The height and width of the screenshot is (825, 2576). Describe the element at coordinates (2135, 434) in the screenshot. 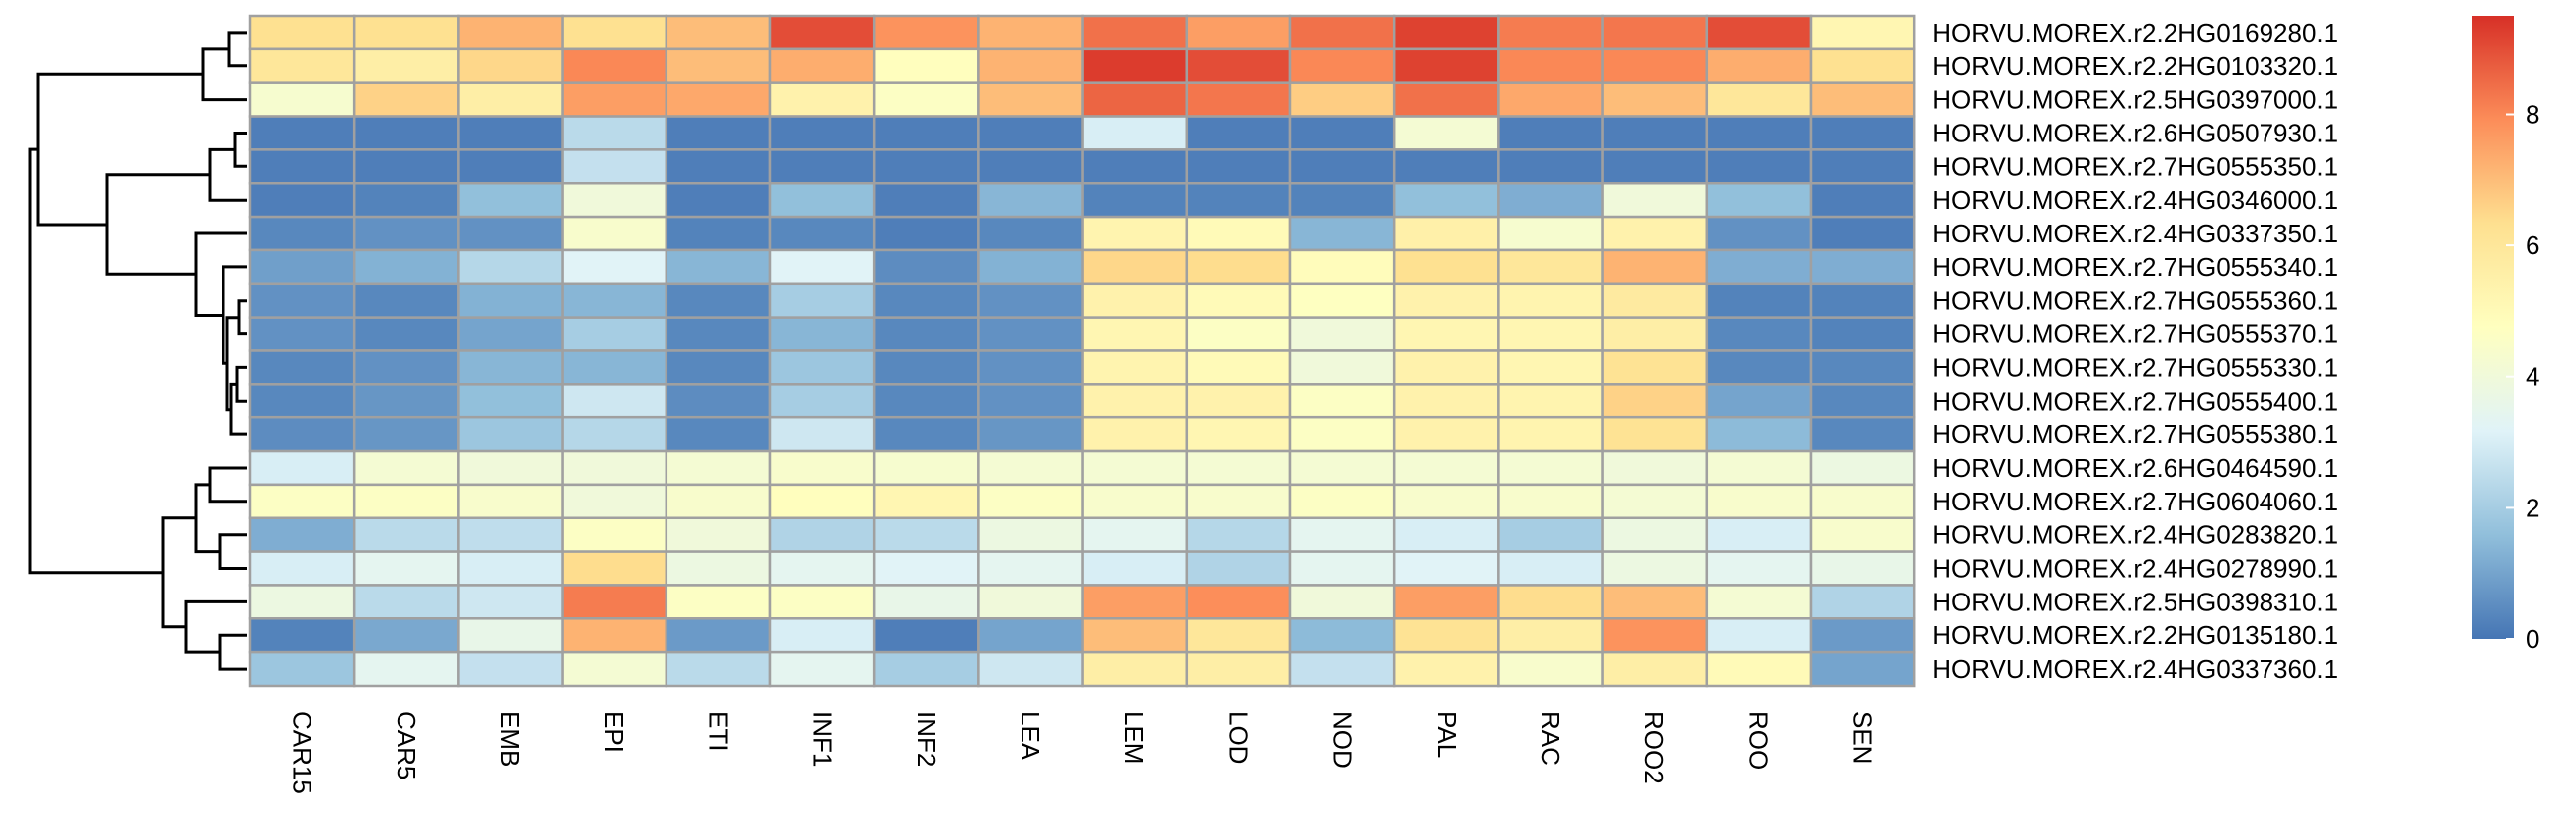

I see `row-label: HORVU.MOREX.r2.7HG0555380.1` at that location.